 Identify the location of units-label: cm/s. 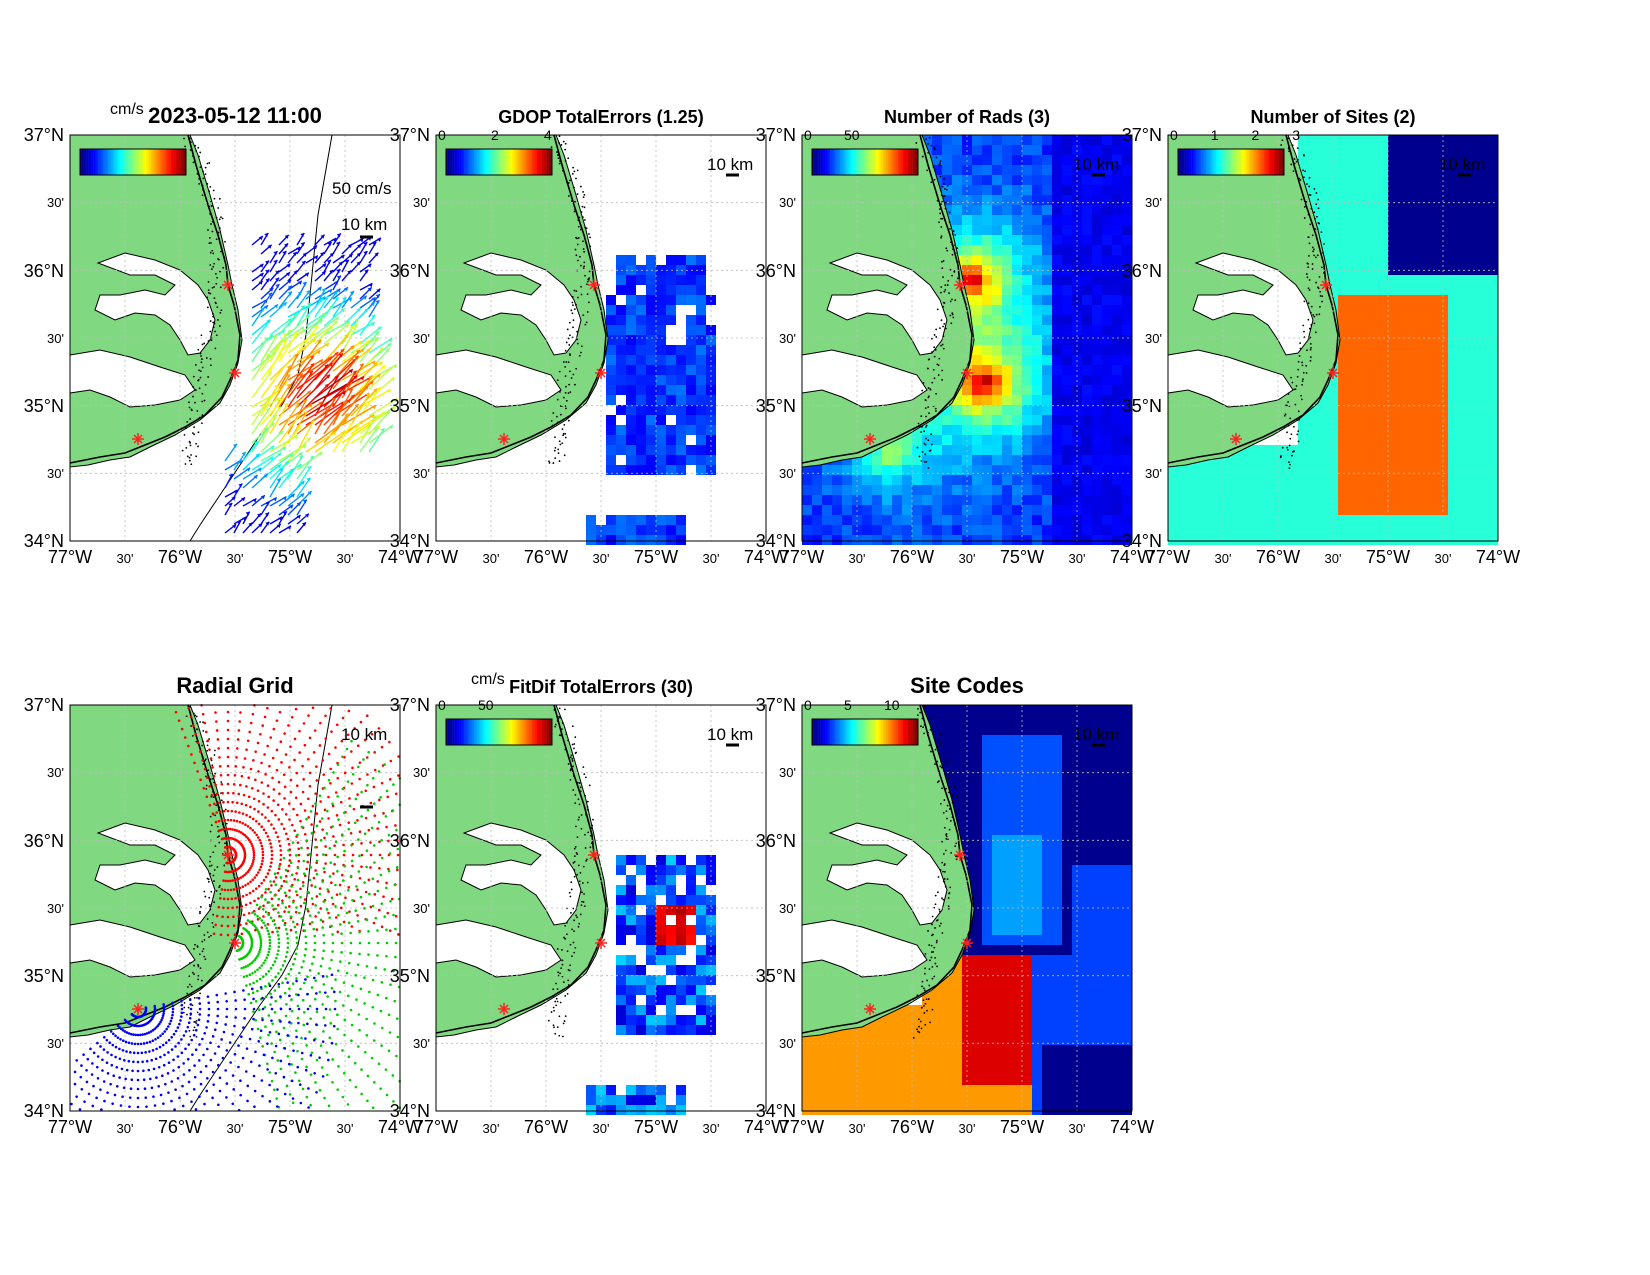
(127, 109).